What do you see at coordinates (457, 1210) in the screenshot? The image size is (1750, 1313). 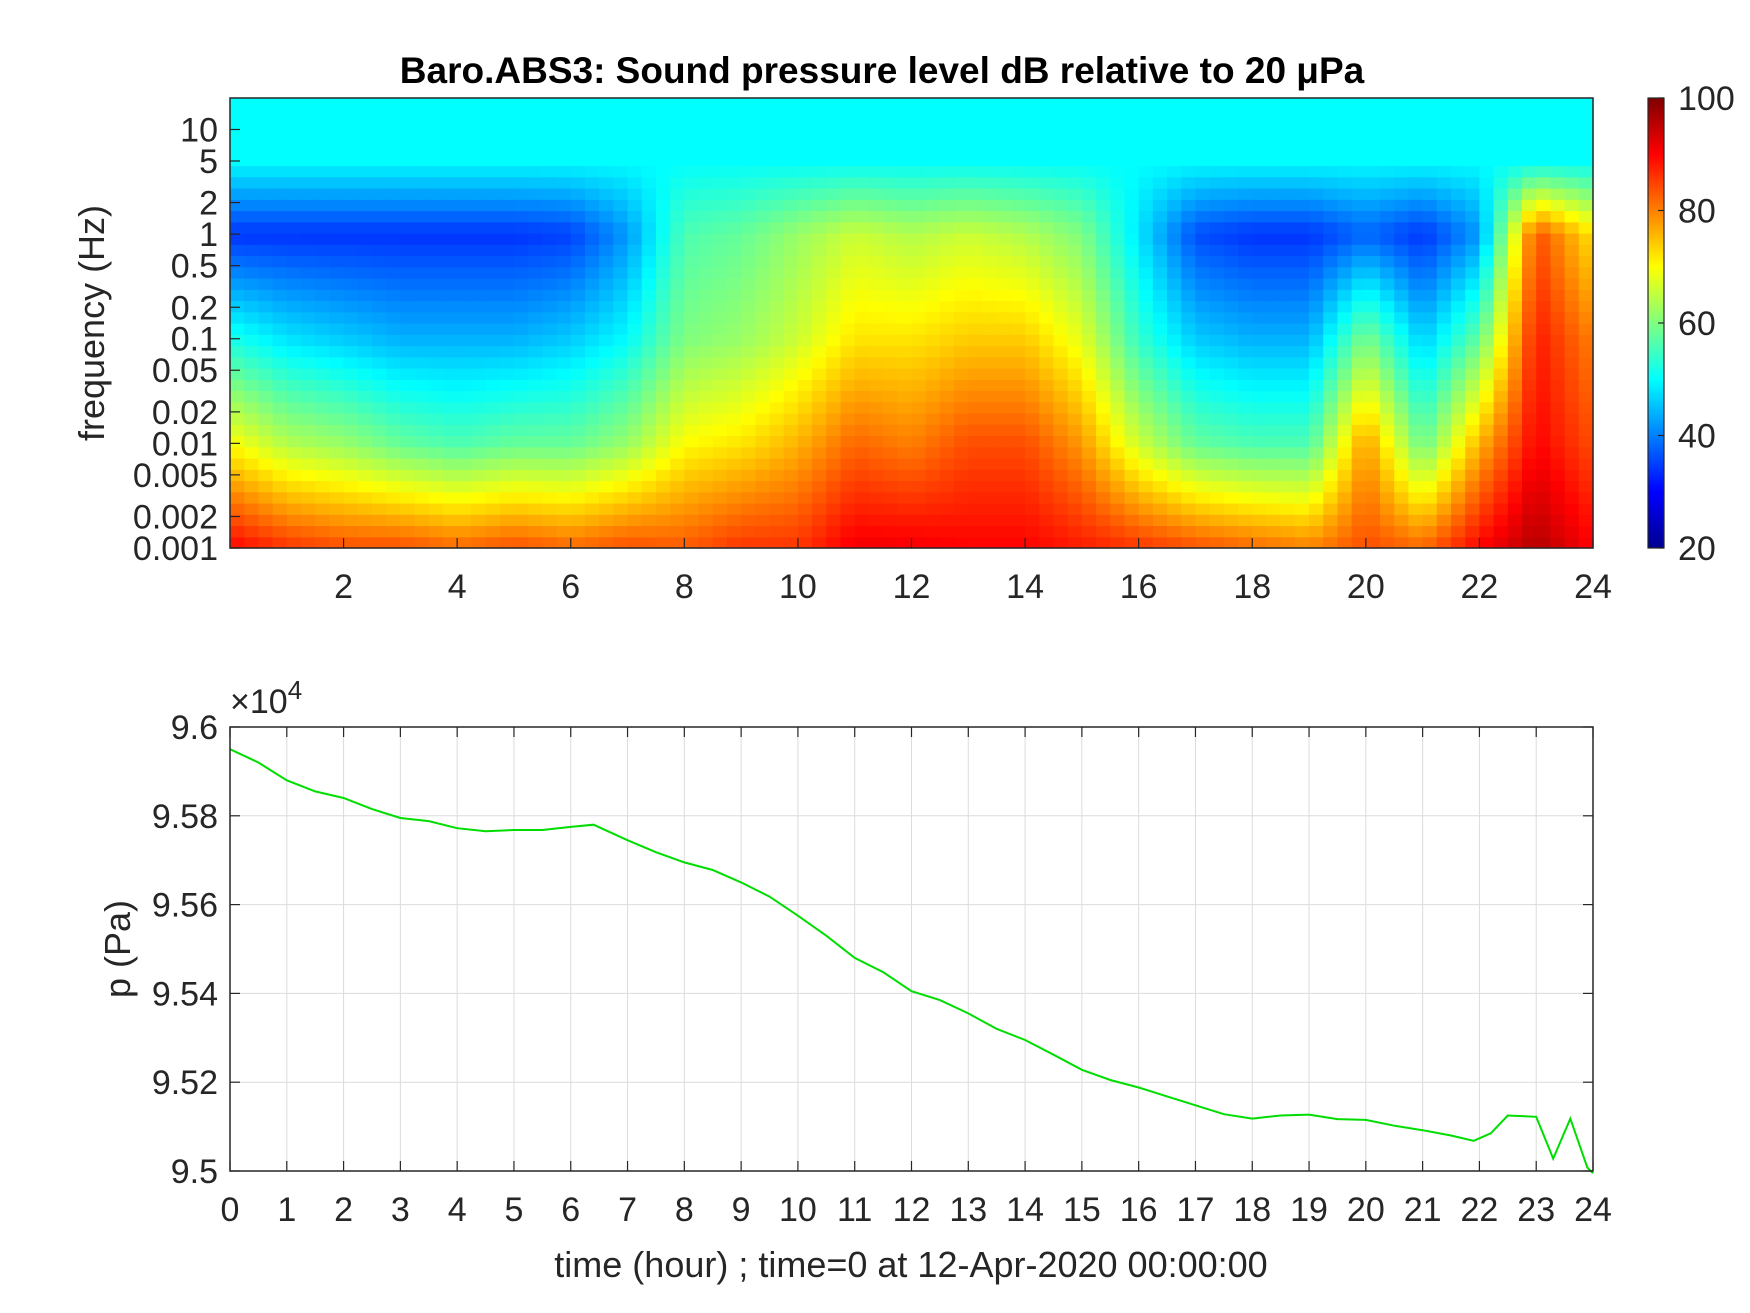 I see `x-tick-label: 4` at bounding box center [457, 1210].